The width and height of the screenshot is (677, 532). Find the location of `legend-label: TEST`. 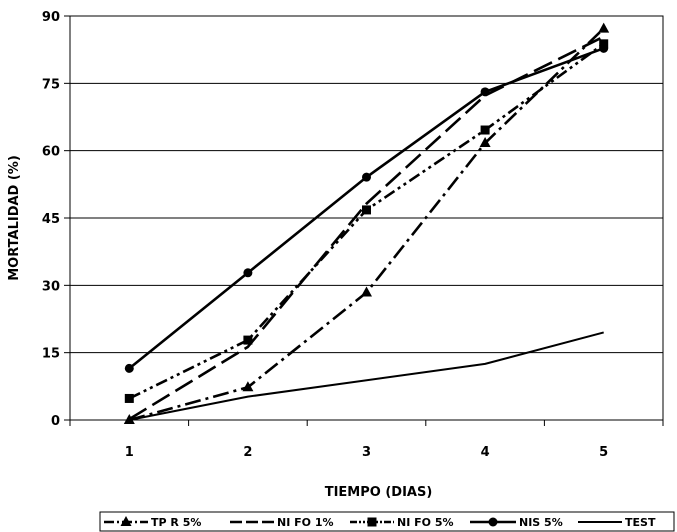

legend-label: TEST is located at coordinates (640, 522).